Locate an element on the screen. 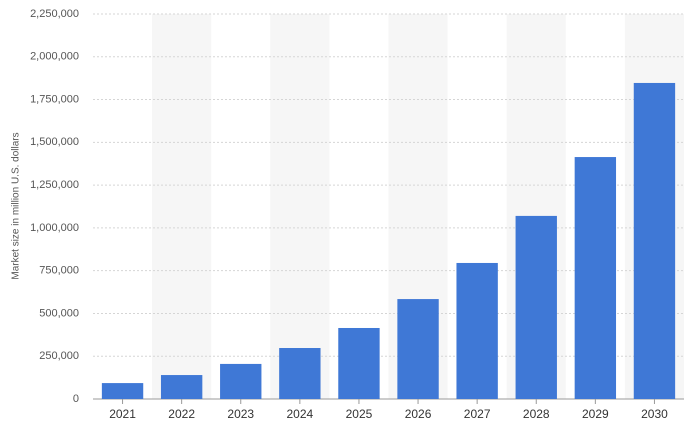 The width and height of the screenshot is (696, 428). y-tick-label: 1,000,000 is located at coordinates (54, 228).